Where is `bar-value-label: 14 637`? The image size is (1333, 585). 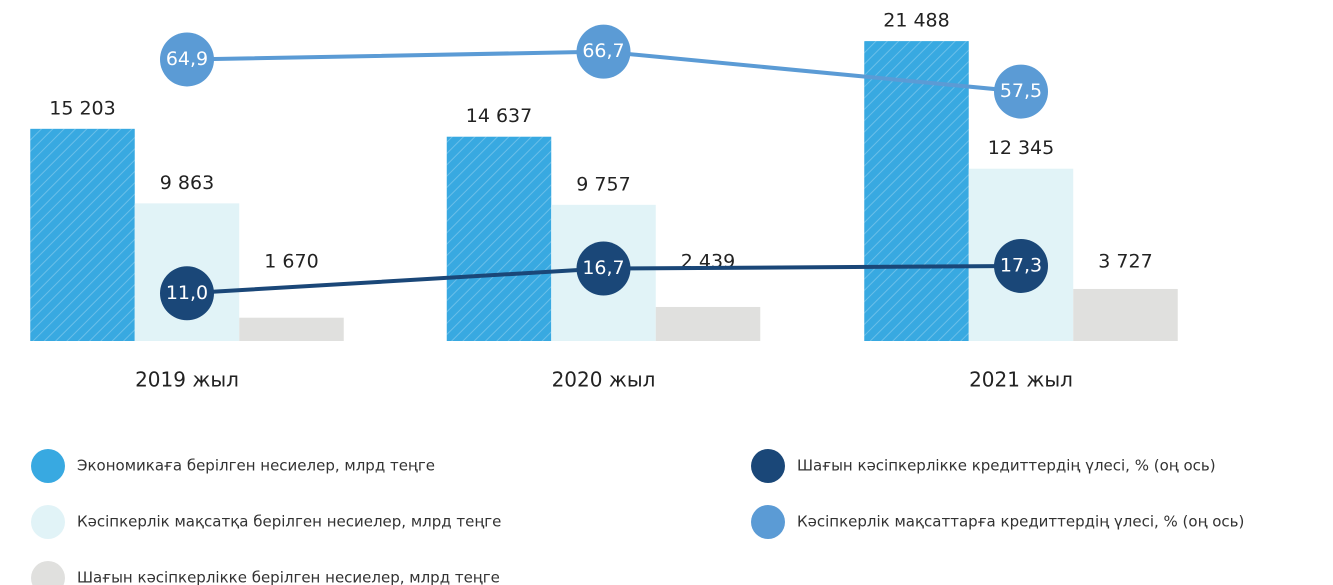
bar-value-label: 14 637 is located at coordinates (499, 116).